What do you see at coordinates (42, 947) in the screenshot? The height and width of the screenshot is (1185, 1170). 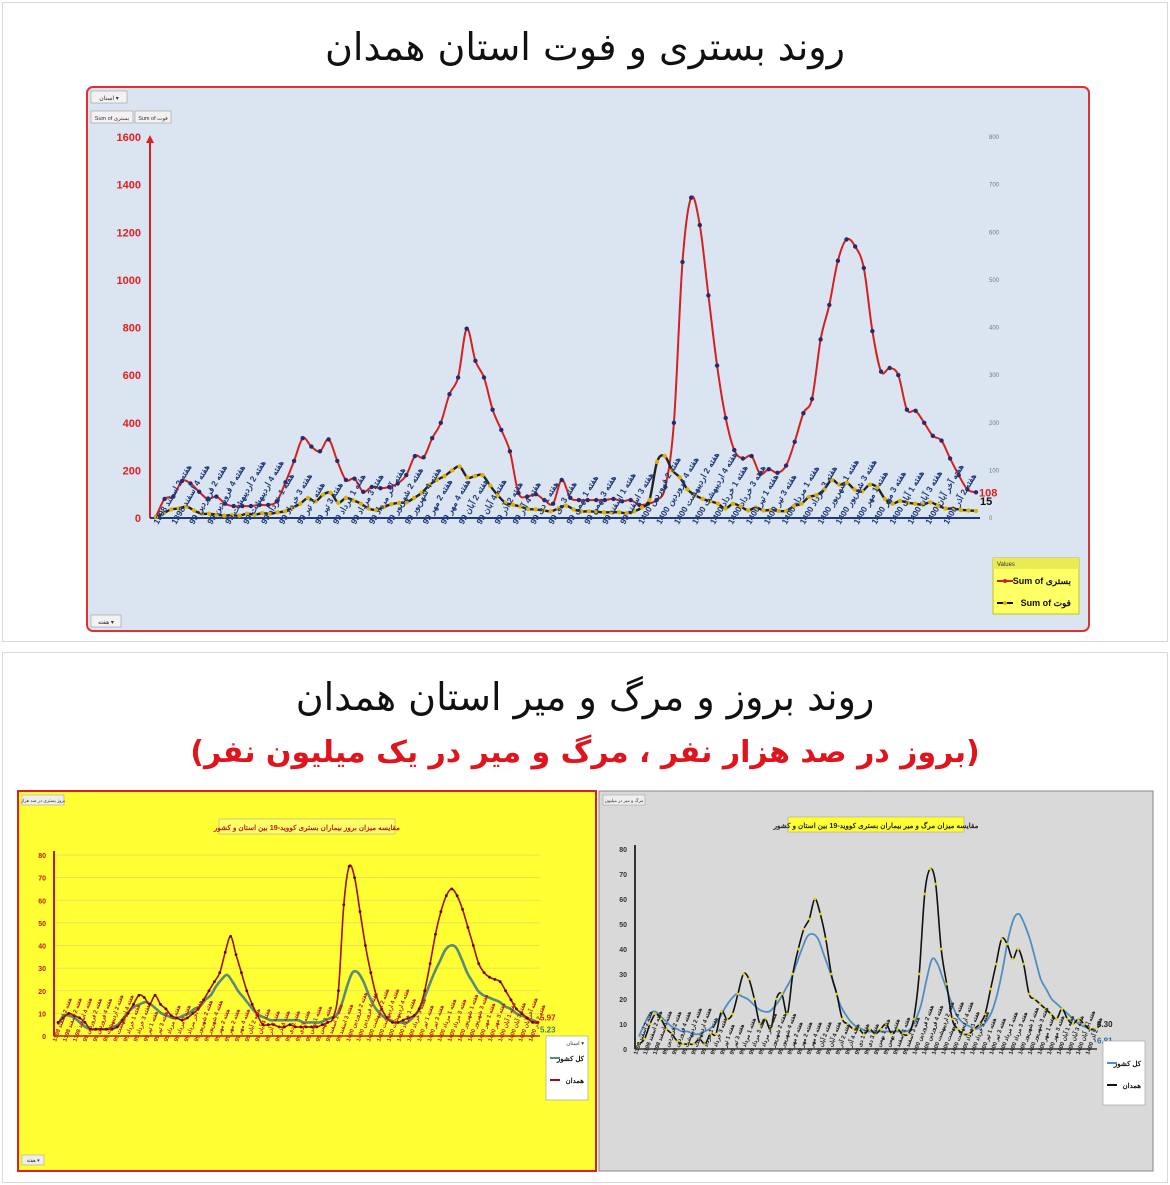 I see `incidence-chart-y-tick: 40` at bounding box center [42, 947].